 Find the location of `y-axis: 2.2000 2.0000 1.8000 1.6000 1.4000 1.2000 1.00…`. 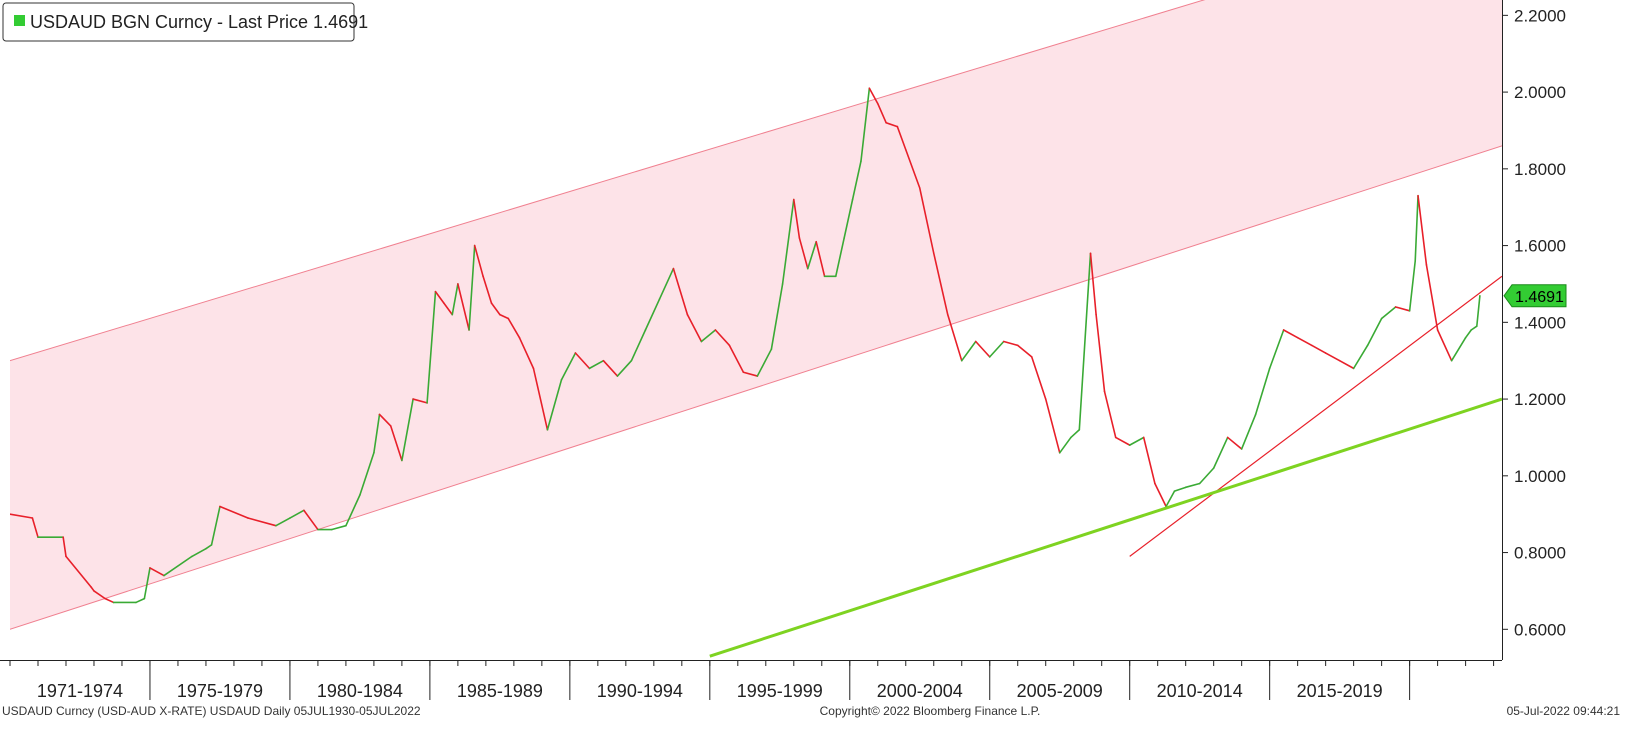

y-axis: 2.2000 2.0000 1.8000 1.6000 1.4000 1.2000 1.00… is located at coordinates (1534, 330).